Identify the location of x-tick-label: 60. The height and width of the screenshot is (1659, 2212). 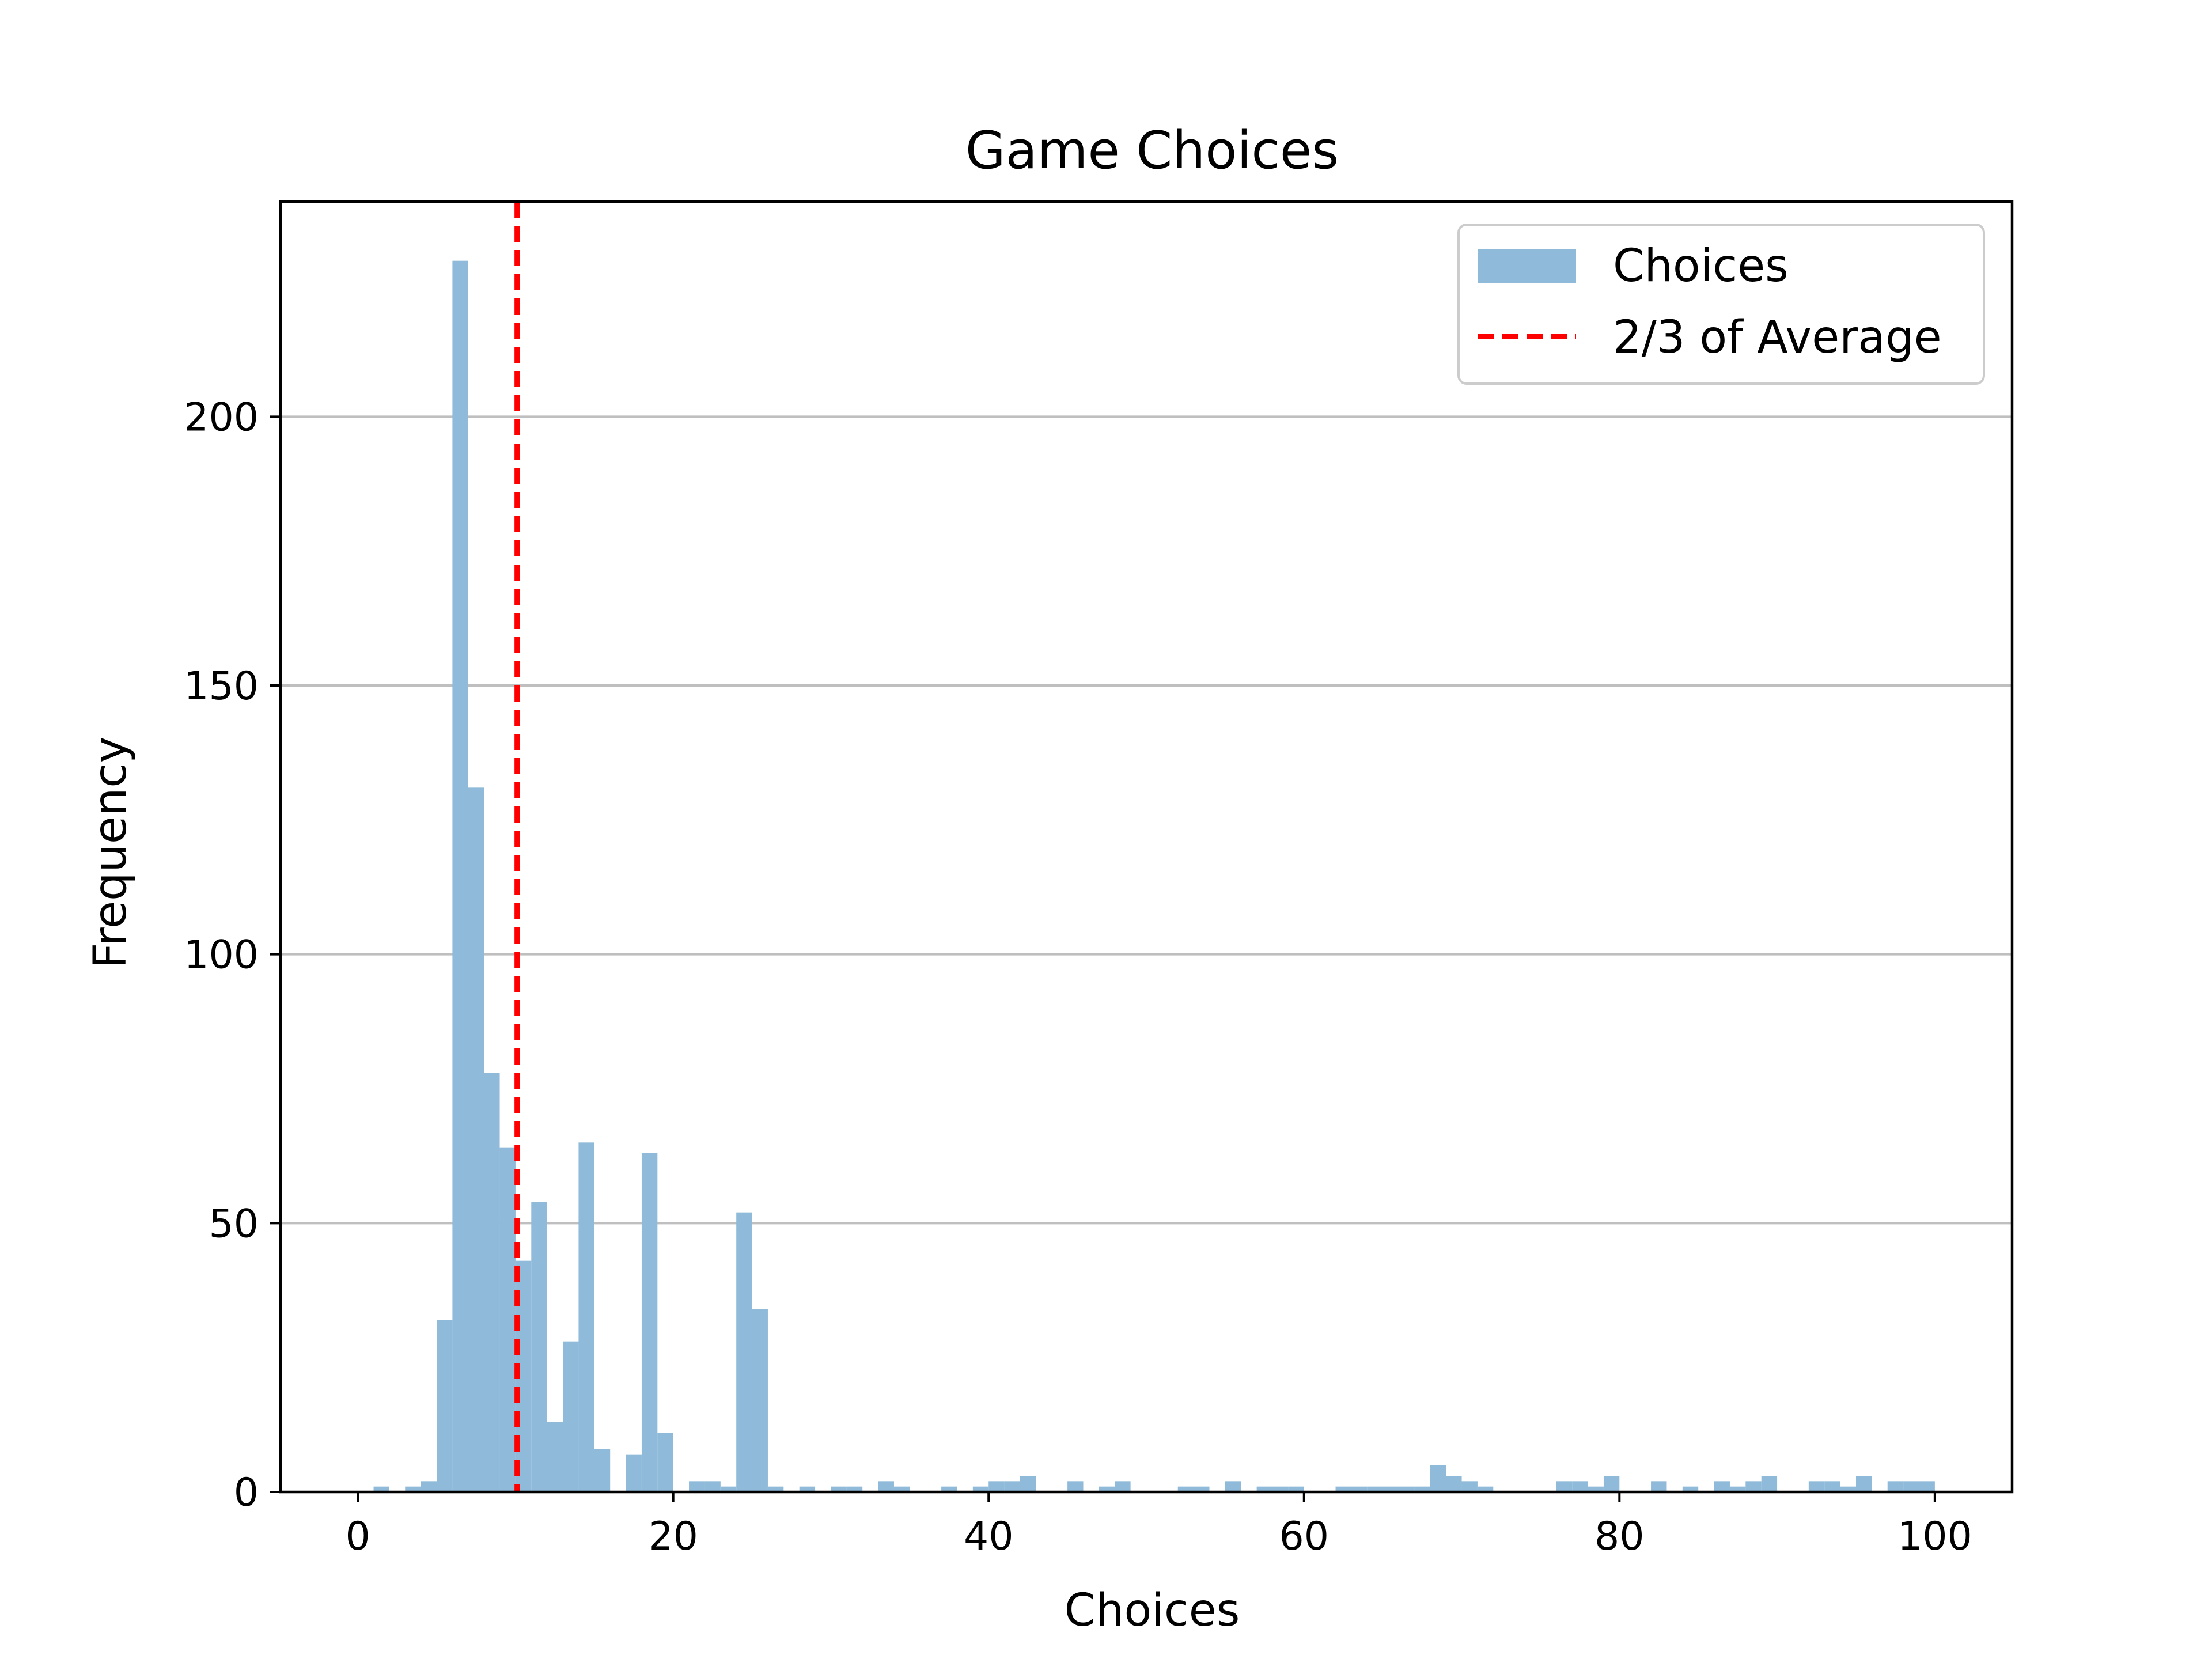
(1304, 1536).